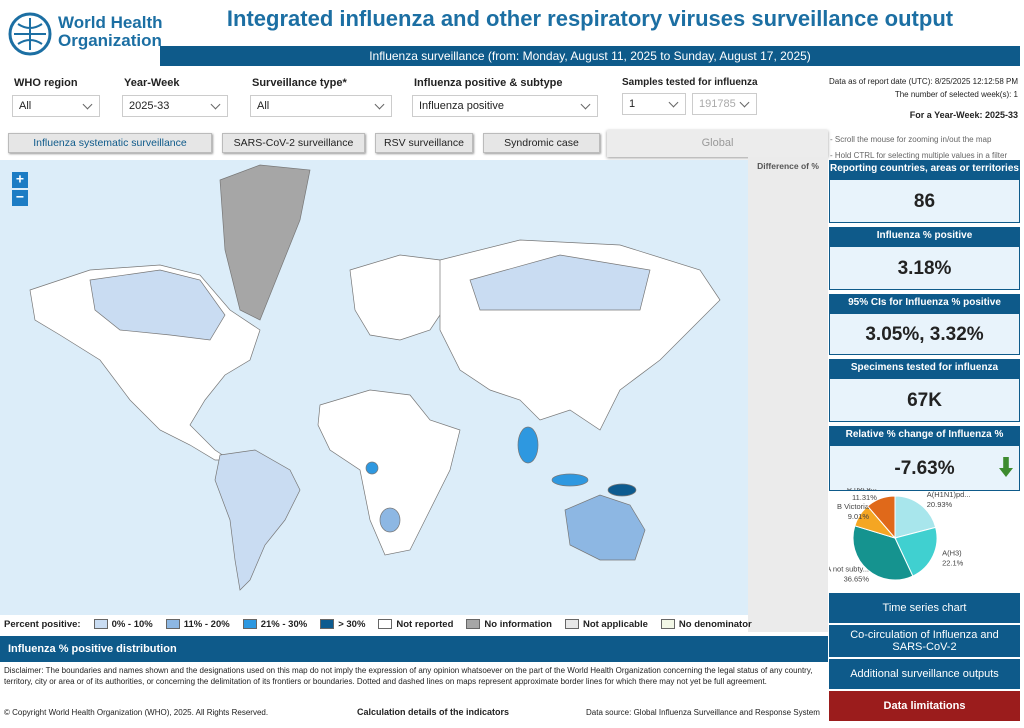 The image size is (1024, 728). I want to click on australia, so click(605, 527).